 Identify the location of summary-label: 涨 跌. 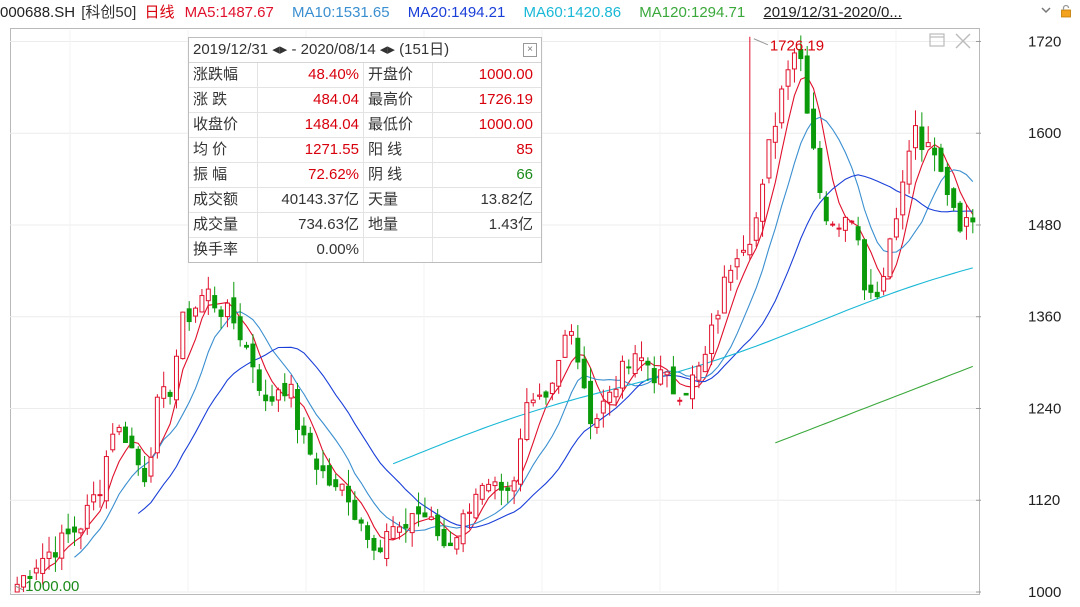
(223, 100).